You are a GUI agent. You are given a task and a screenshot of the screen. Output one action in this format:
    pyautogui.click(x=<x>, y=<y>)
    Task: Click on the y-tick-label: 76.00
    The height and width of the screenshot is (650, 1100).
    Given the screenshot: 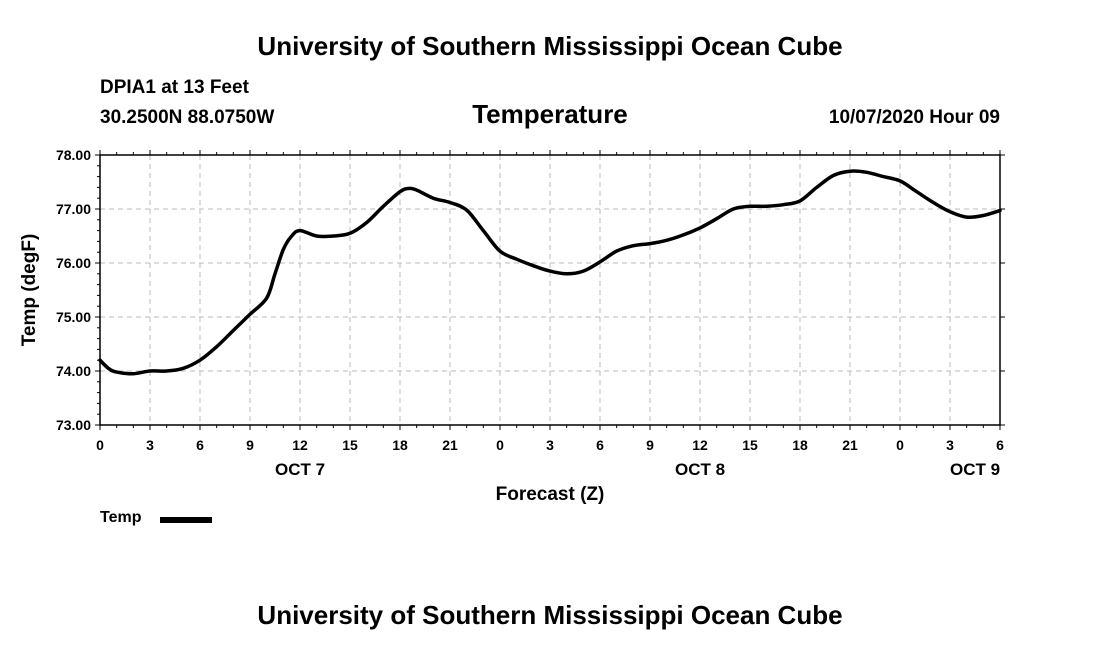 What is the action you would take?
    pyautogui.click(x=73, y=263)
    